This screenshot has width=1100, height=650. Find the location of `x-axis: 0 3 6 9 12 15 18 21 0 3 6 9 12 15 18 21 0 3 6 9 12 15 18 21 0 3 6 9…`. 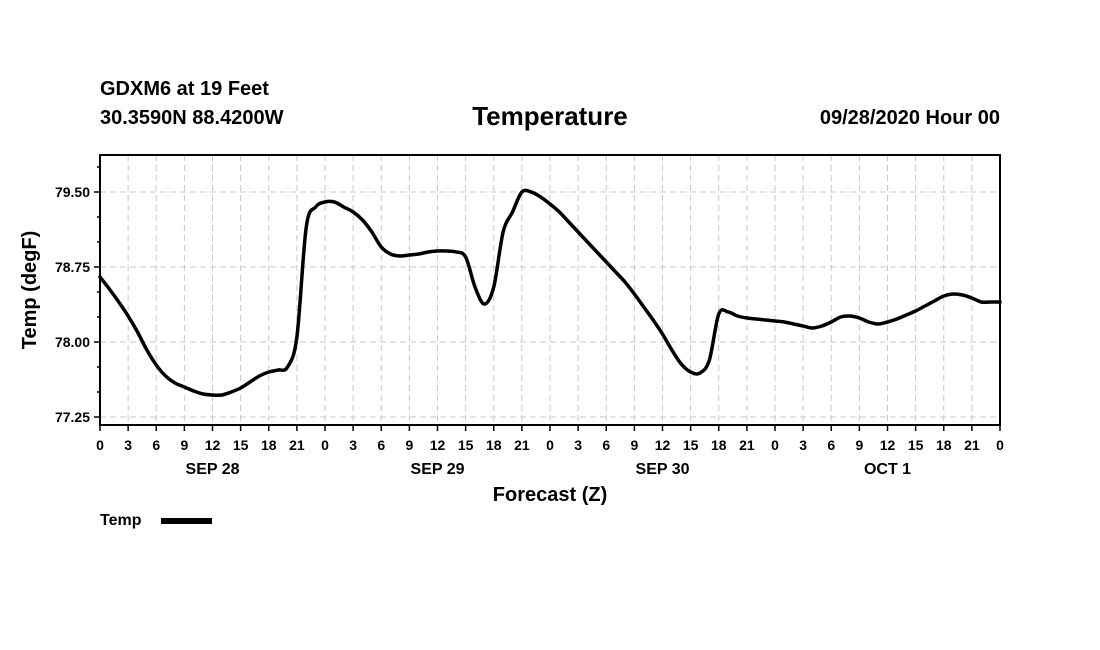

x-axis: 0 3 6 9 12 15 18 21 0 3 6 9 12 15 18 21 0 3 6 9 12 15 18 21 0 3 6 9… is located at coordinates (550, 439).